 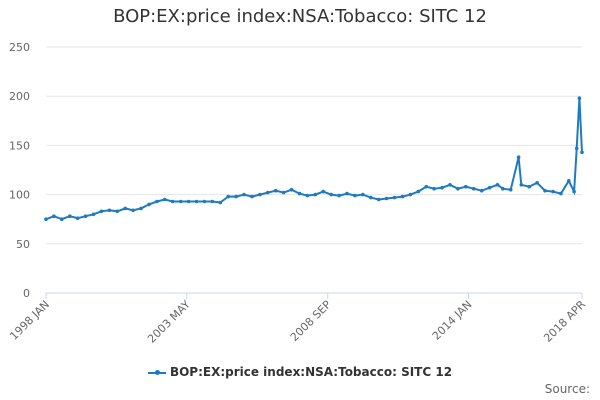 I want to click on x-axis-ticks: 1998 JAN 2003 MAY 2008 SEP 2014 JAN 2018 APR, so click(x=297, y=319).